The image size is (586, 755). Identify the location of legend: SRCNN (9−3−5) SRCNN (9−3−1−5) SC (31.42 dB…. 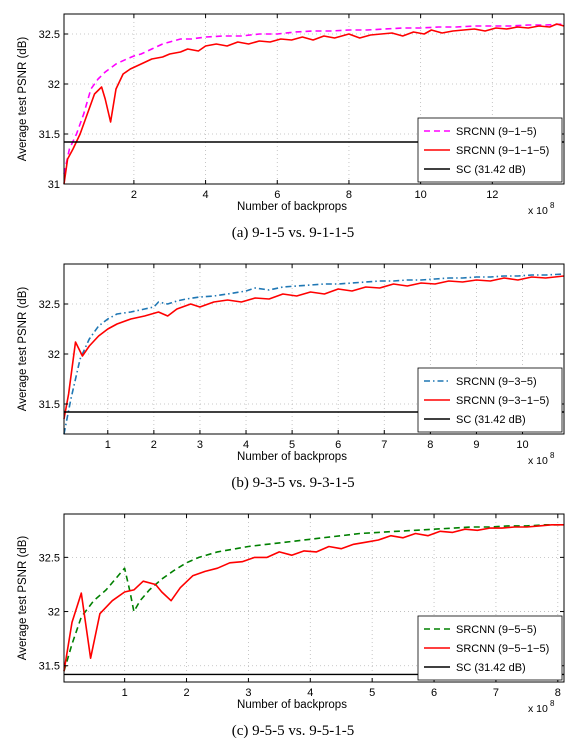
(490, 400).